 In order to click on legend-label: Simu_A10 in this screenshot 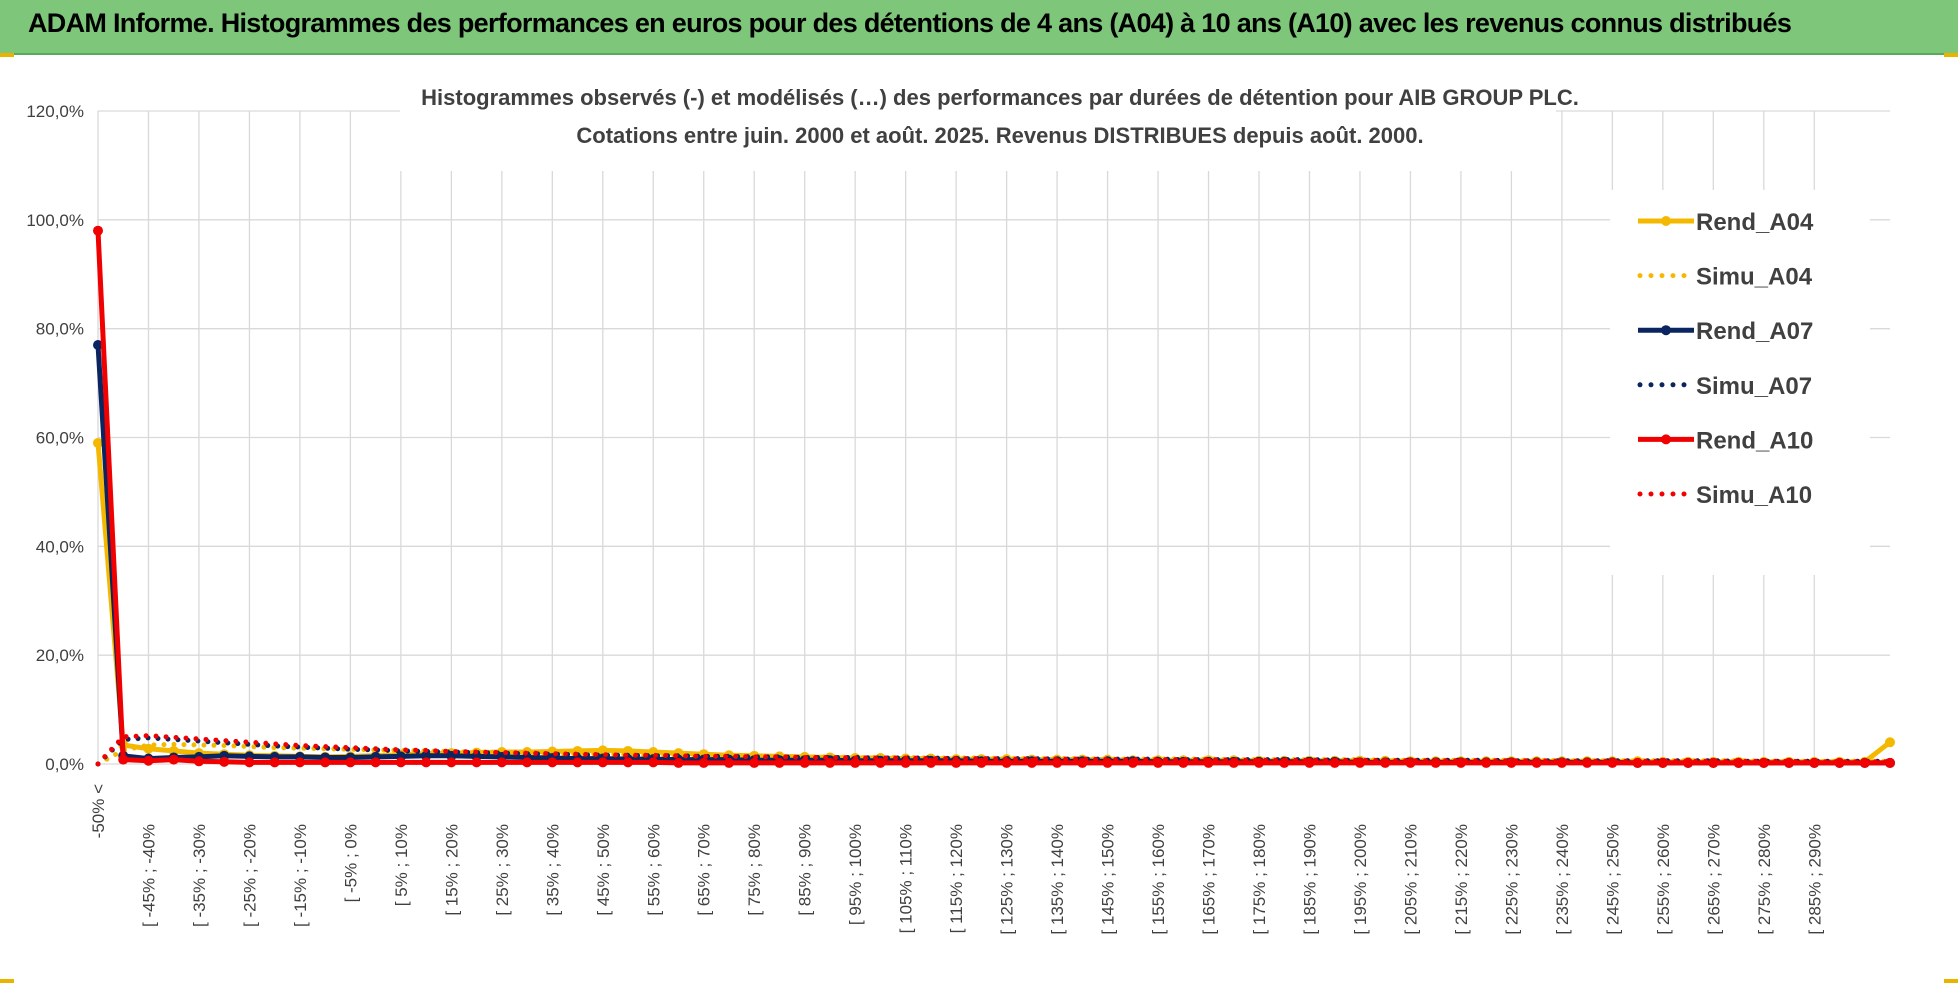, I will do `click(1754, 495)`.